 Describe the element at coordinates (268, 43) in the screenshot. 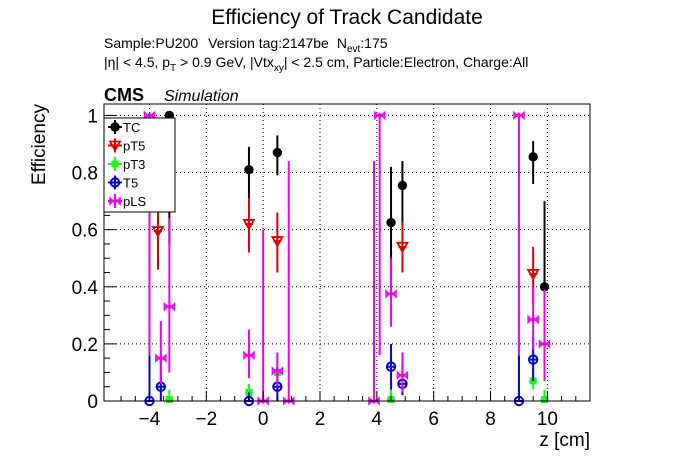

I see `version-label: Version tag:2147be` at that location.